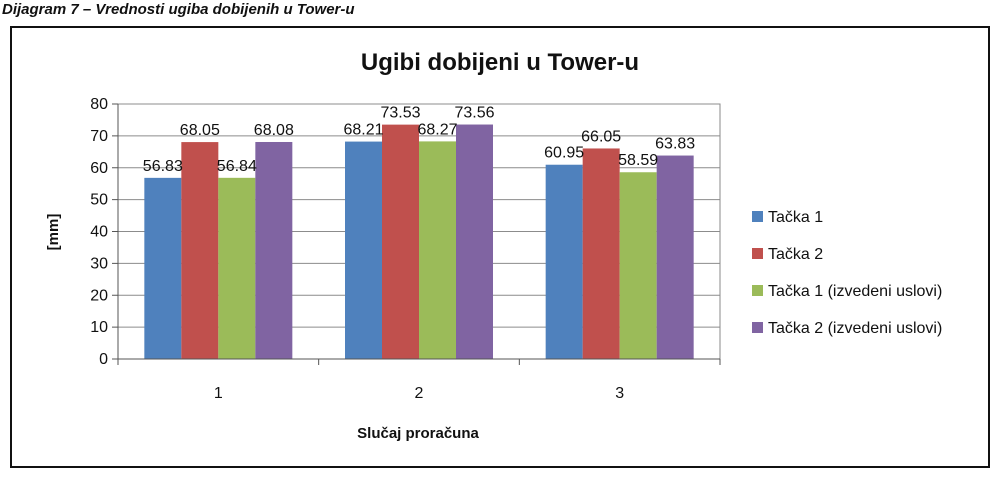 The height and width of the screenshot is (480, 1000). Describe the element at coordinates (99, 263) in the screenshot. I see `y-tick-label: 30` at that location.